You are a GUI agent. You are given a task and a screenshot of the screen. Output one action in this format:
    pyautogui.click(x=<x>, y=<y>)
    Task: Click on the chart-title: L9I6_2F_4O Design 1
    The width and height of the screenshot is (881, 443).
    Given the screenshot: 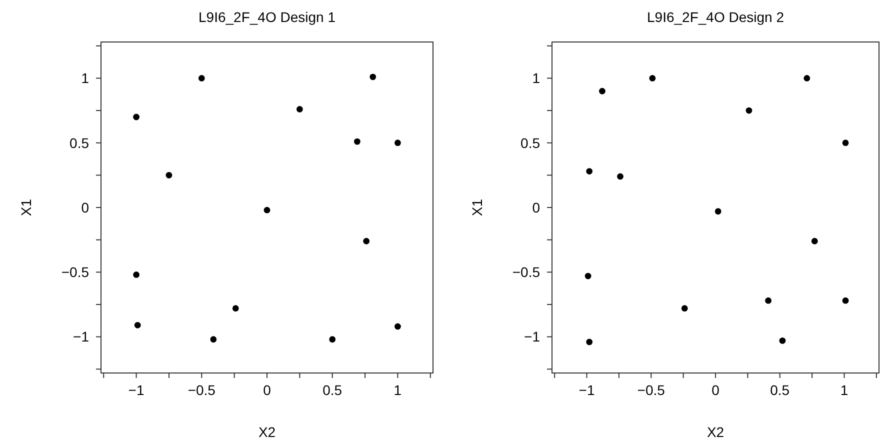 What is the action you would take?
    pyautogui.click(x=267, y=17)
    